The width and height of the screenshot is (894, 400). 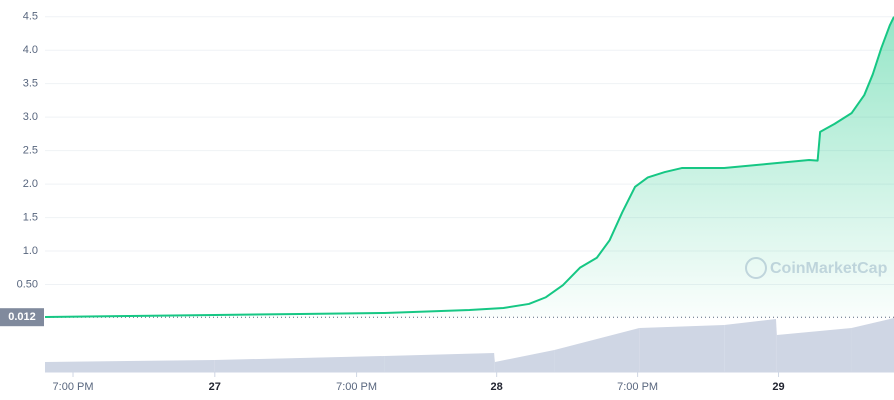 I want to click on y-tick-label: 2.0, so click(x=30, y=184).